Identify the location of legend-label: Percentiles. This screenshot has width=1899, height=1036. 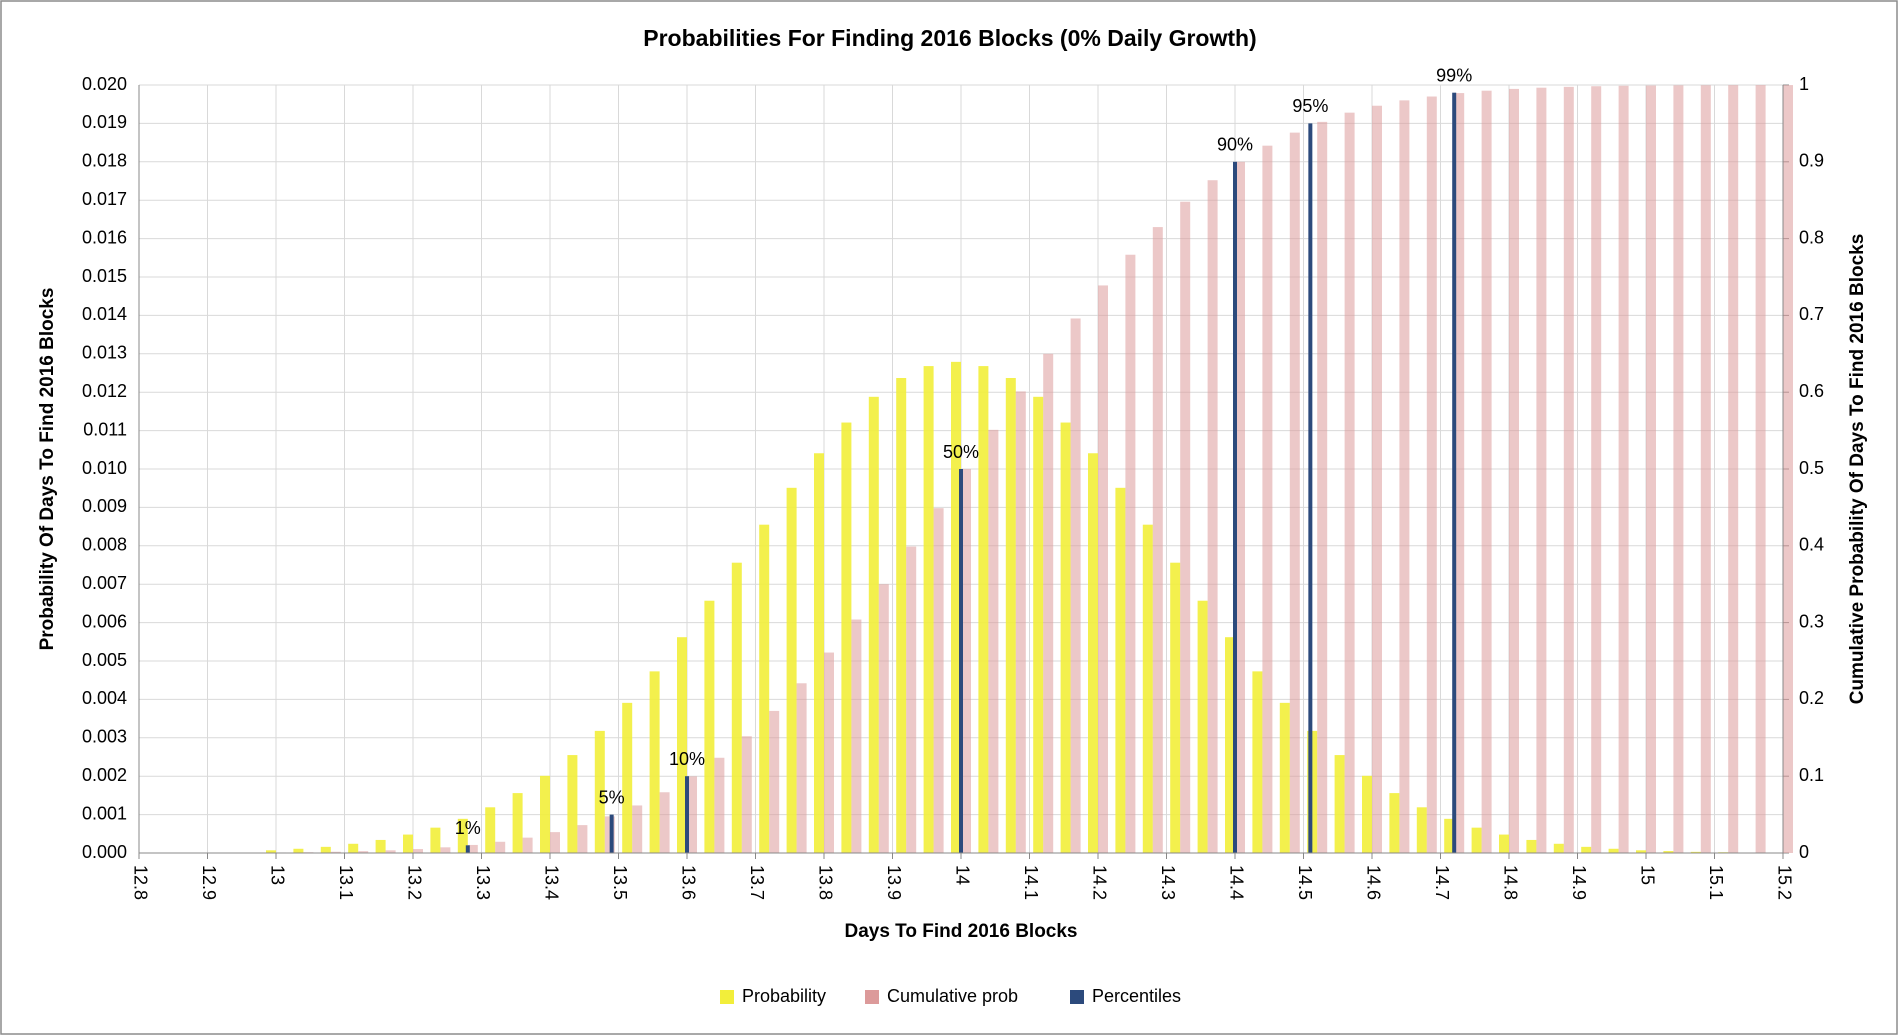
(1136, 996).